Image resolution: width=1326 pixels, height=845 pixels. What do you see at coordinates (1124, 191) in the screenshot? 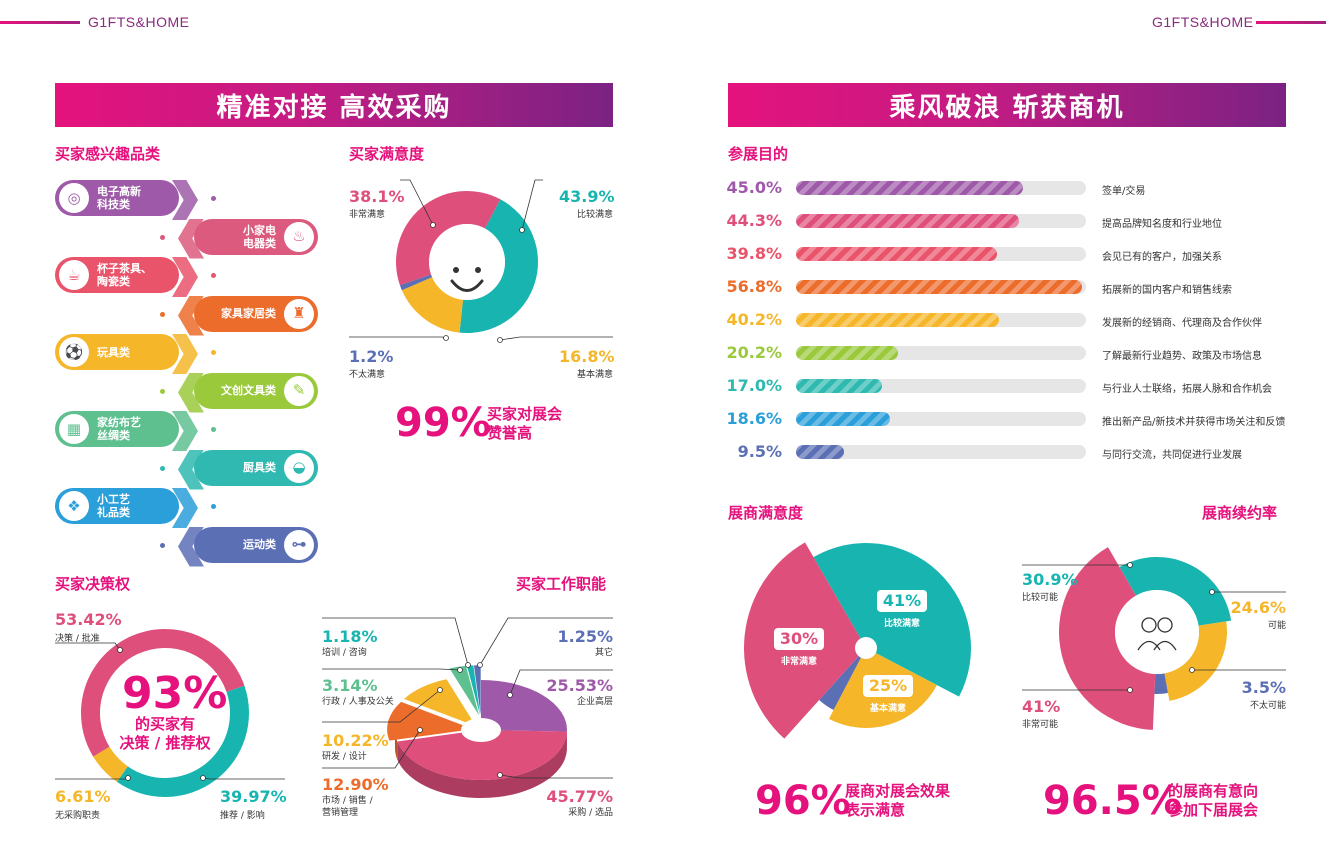
I see `purpose-label: 签单/交易` at bounding box center [1124, 191].